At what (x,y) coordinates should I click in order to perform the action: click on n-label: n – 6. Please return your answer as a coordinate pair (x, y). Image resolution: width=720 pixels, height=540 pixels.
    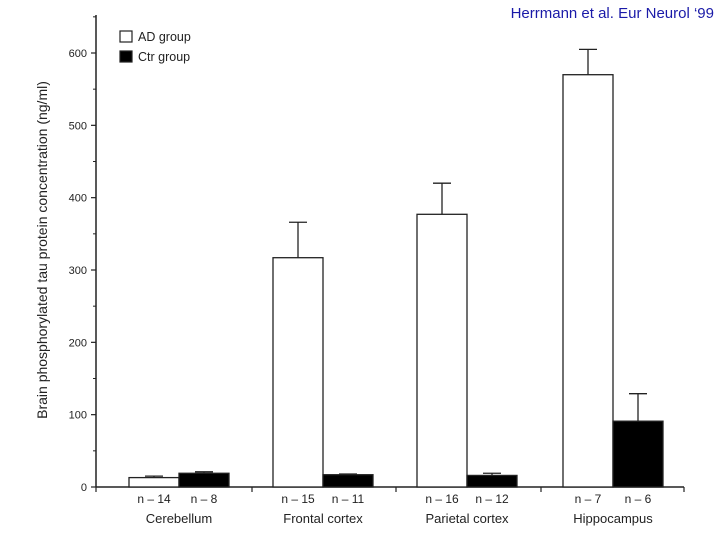
    Looking at the image, I should click on (638, 499).